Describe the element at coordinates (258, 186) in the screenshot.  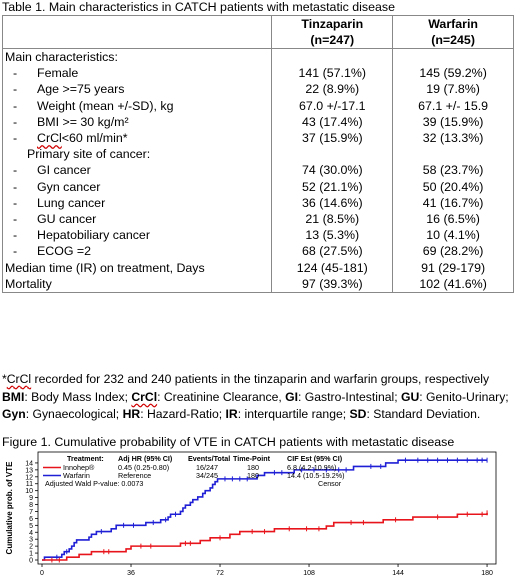
I see `table-row: - Gyn cancer 52 (21.1%) 50 (20.4%)` at that location.